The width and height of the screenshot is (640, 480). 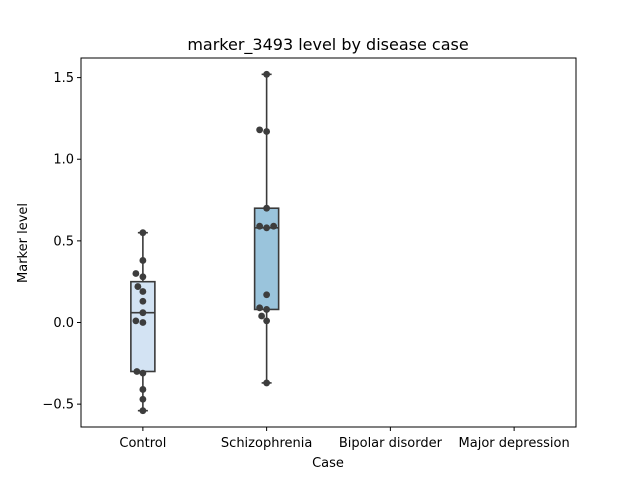 What do you see at coordinates (391, 443) in the screenshot?
I see `x-tick-label: Bipolar disorder` at bounding box center [391, 443].